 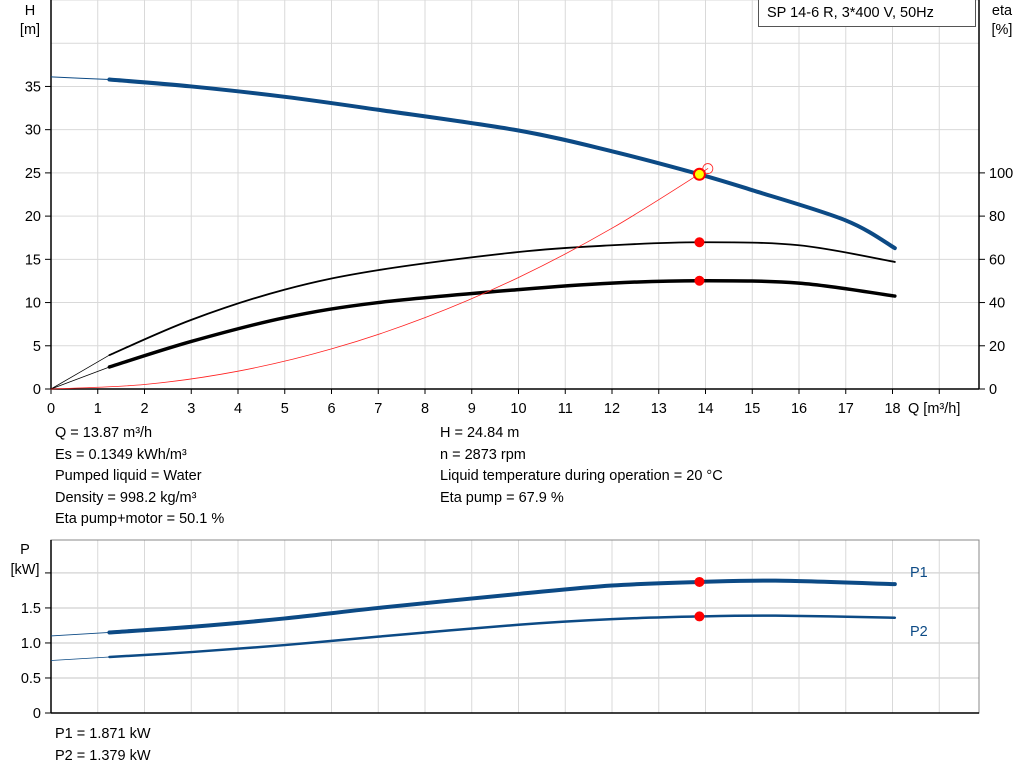 I want to click on p2-series-label: P2, so click(x=919, y=632).